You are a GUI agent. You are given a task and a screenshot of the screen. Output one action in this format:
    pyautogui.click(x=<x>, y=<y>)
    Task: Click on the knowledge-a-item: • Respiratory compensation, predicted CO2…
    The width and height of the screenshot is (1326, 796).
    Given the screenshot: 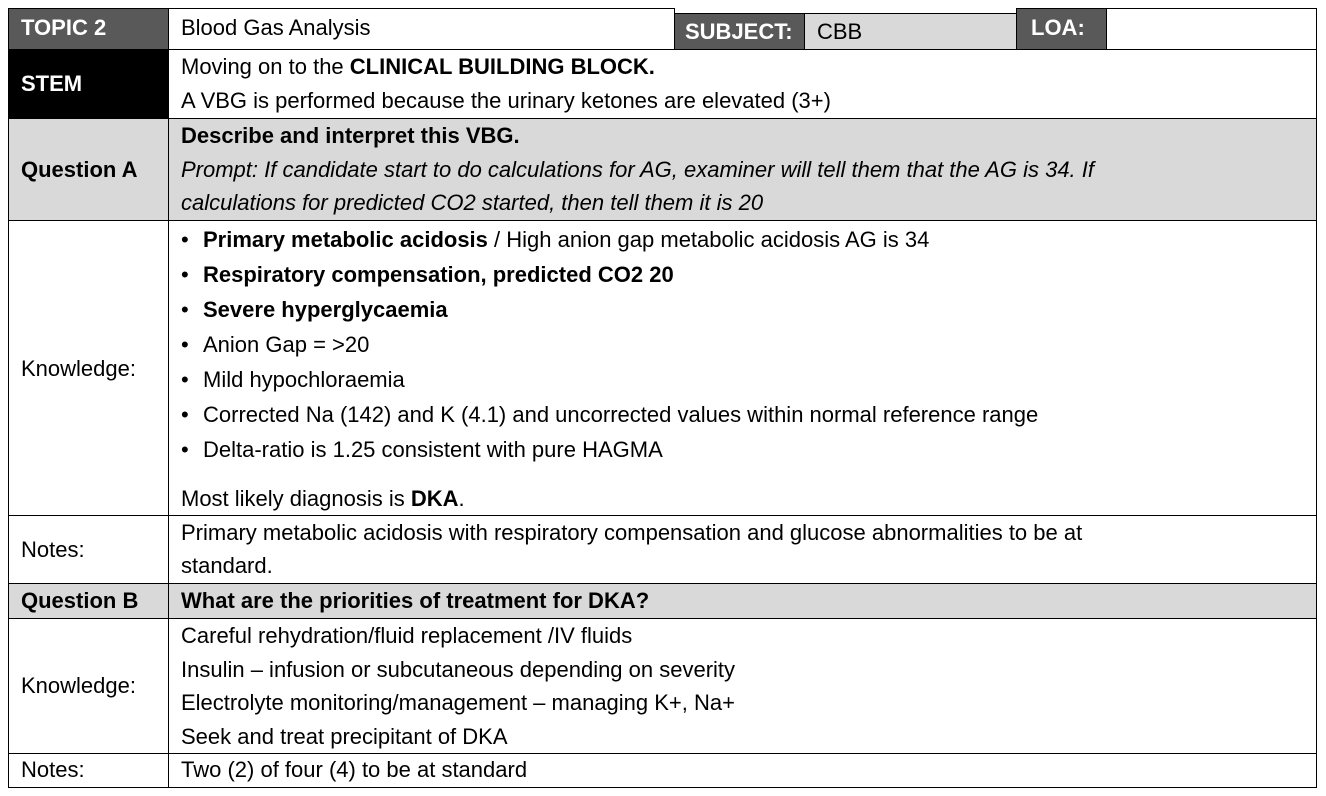 What is the action you would take?
    pyautogui.click(x=427, y=275)
    